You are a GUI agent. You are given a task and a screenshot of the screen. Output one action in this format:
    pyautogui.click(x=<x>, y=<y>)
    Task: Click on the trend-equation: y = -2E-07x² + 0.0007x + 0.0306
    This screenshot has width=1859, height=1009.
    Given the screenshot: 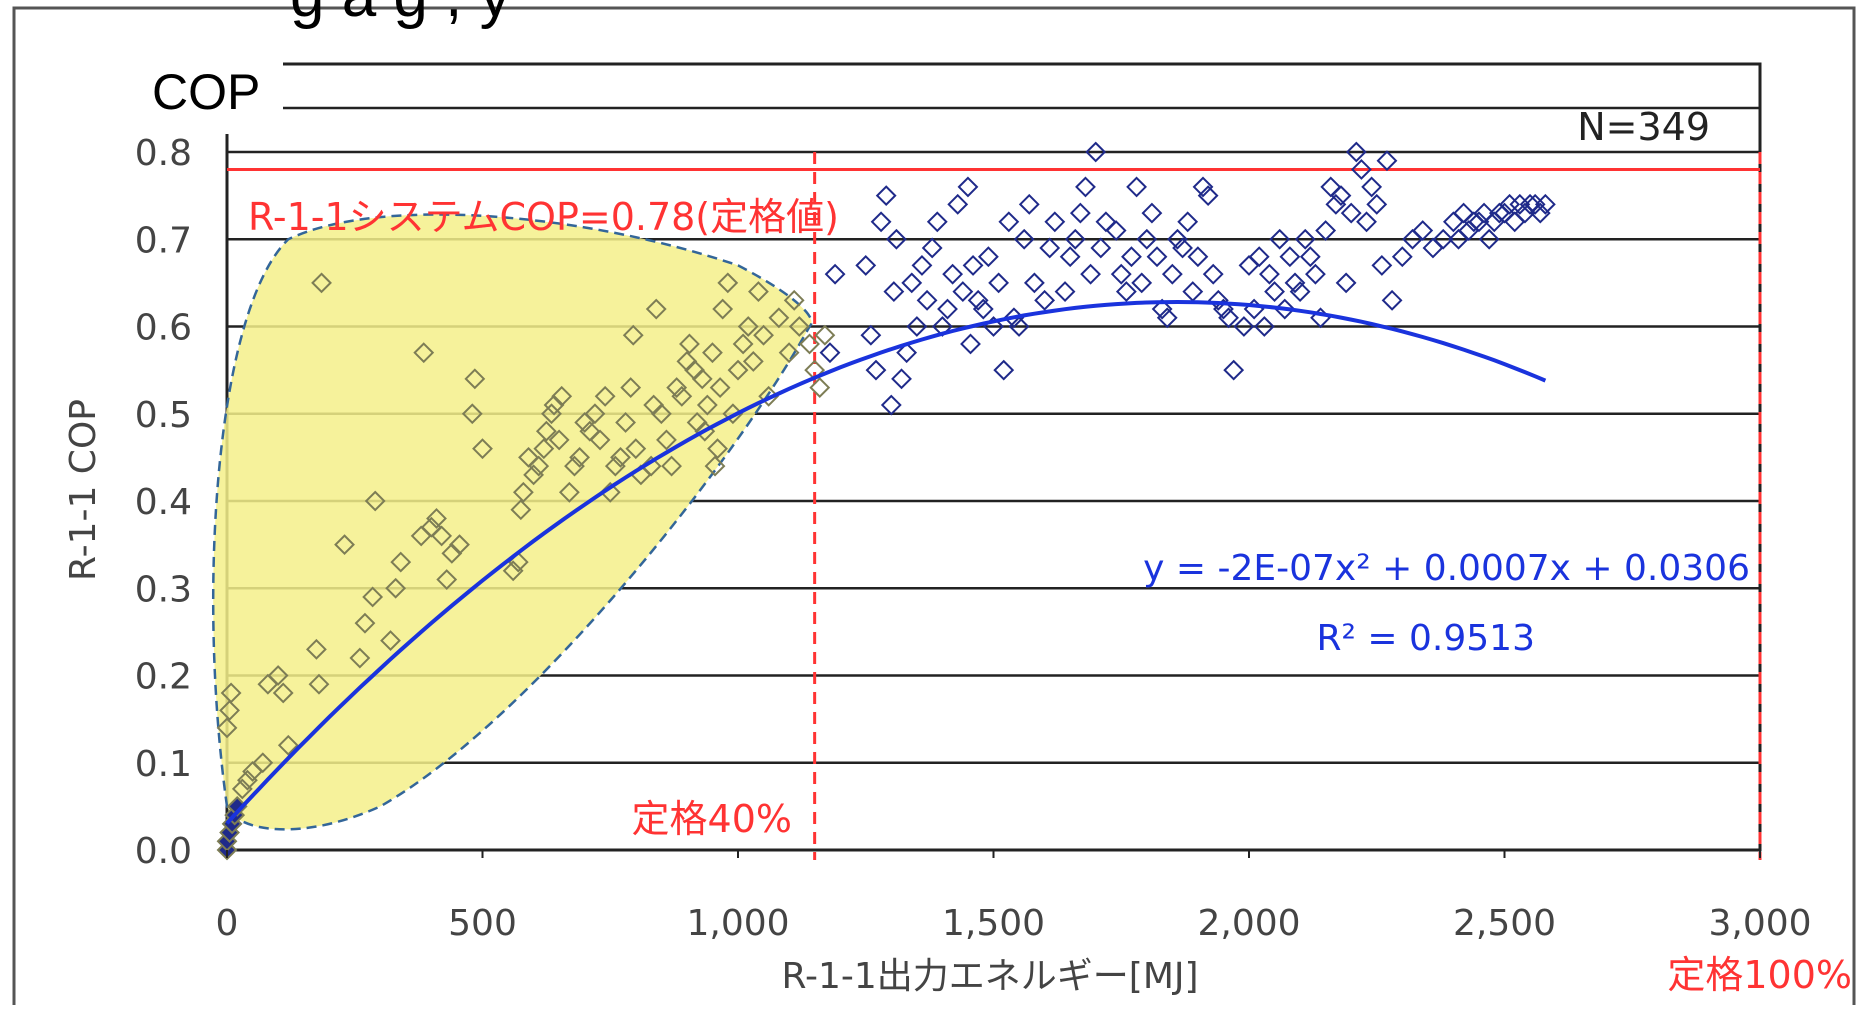 What is the action you would take?
    pyautogui.click(x=1446, y=568)
    